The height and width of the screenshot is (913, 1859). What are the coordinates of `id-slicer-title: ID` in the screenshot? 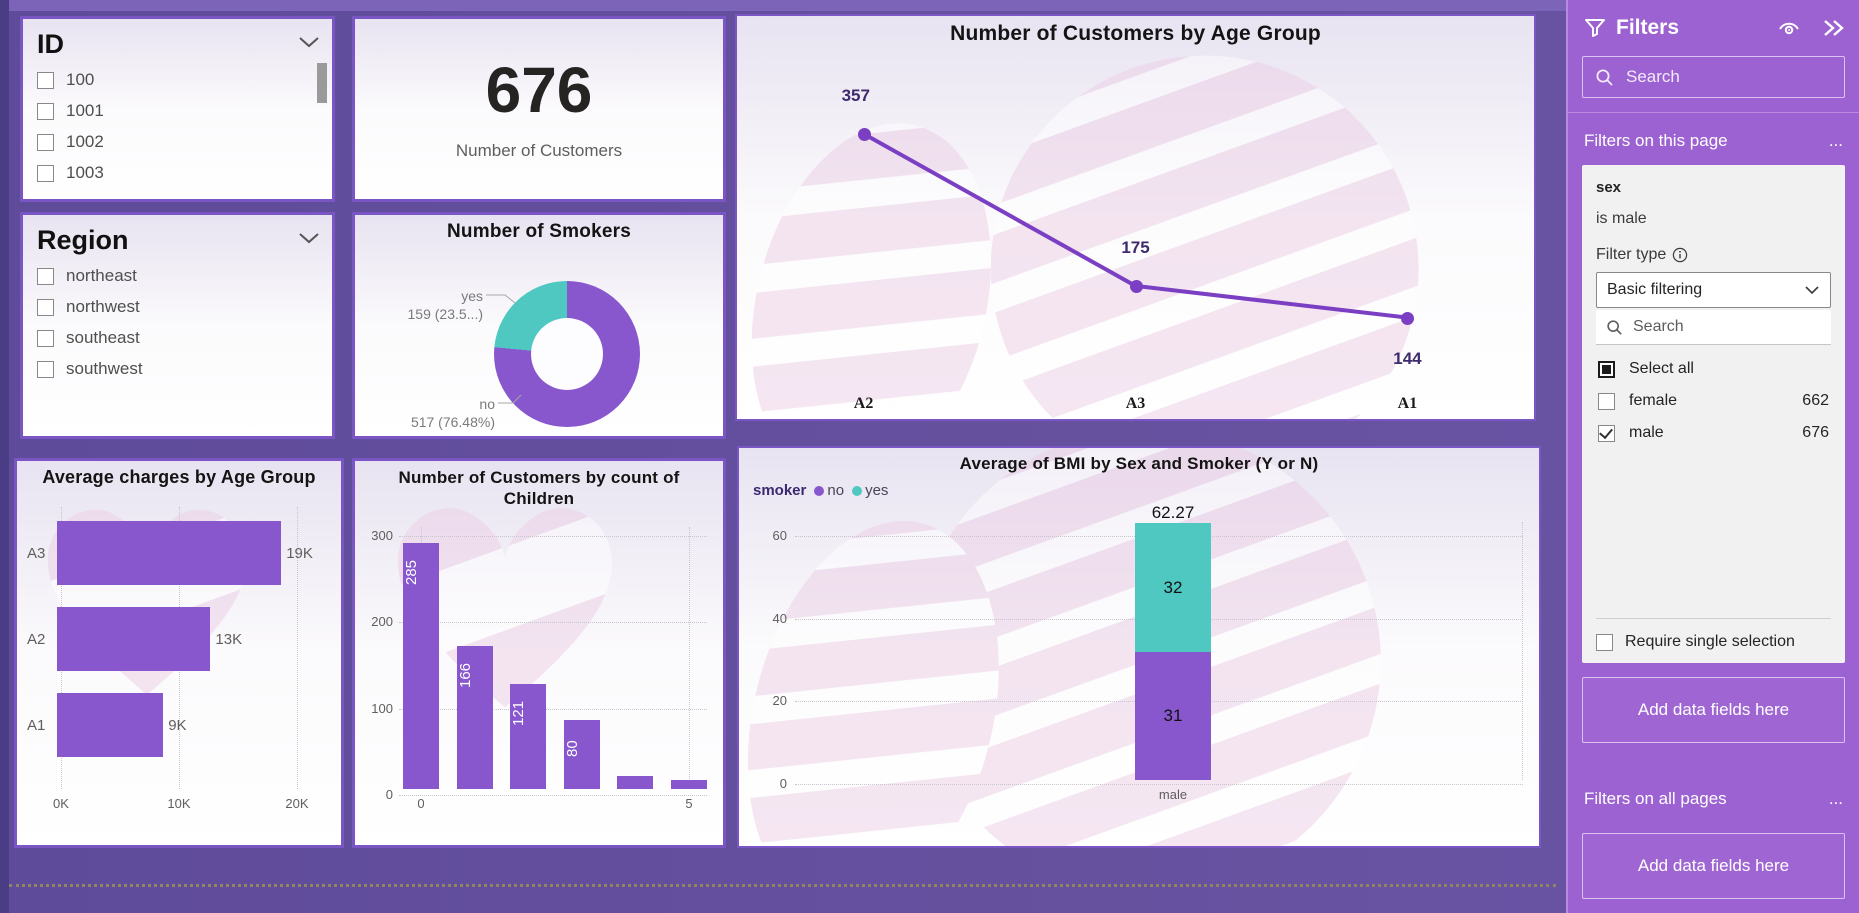 It's located at (50, 44).